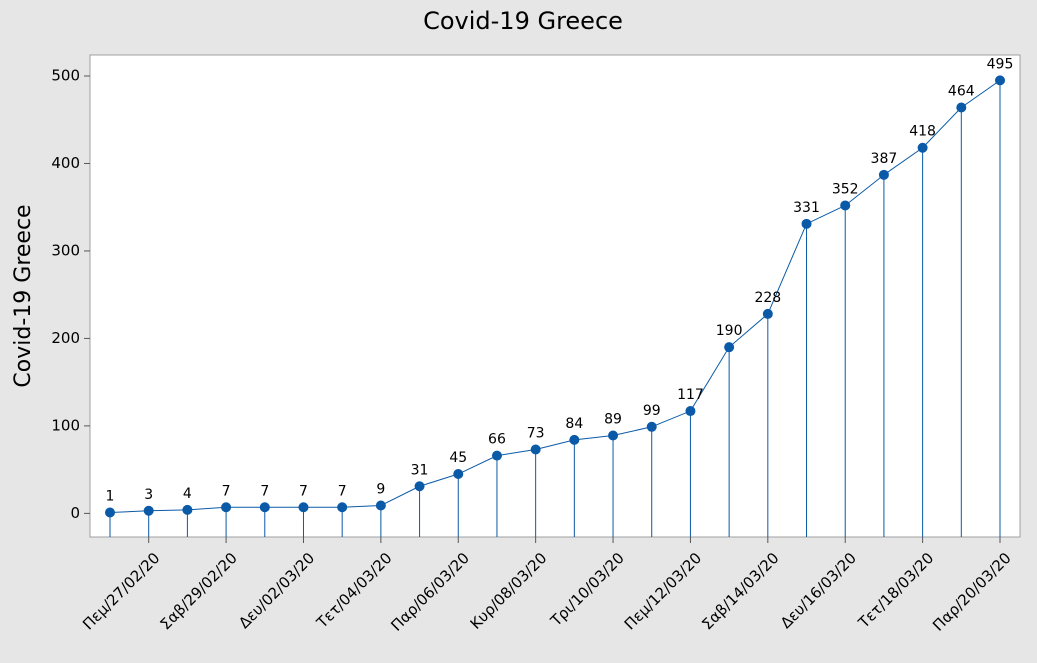 Image resolution: width=1037 pixels, height=663 pixels. What do you see at coordinates (75, 513) in the screenshot?
I see `y-tick-label: 0` at bounding box center [75, 513].